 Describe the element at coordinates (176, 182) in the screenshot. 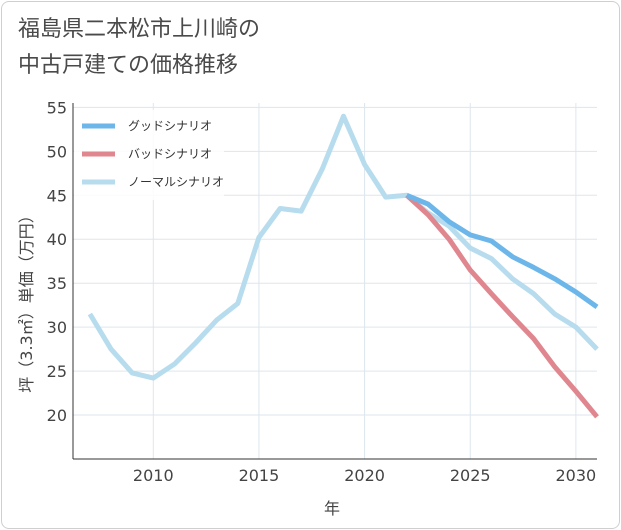

I see `legend-label: ノーマルシナリオ` at that location.